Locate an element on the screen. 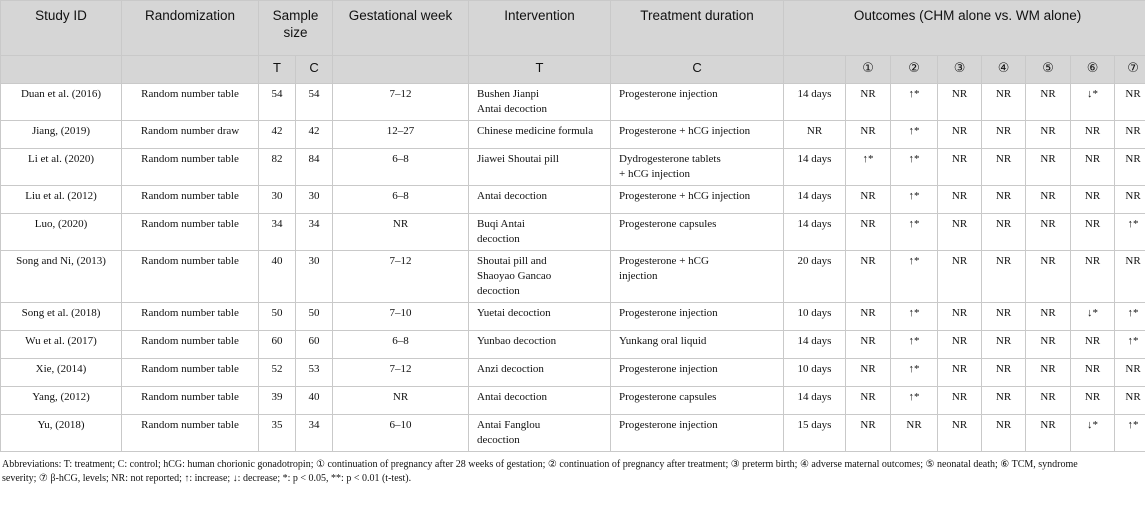 Image resolution: width=1145 pixels, height=505 pixels. cell-intervention-c-line: Progesterone + hCG injection is located at coordinates (685, 196).